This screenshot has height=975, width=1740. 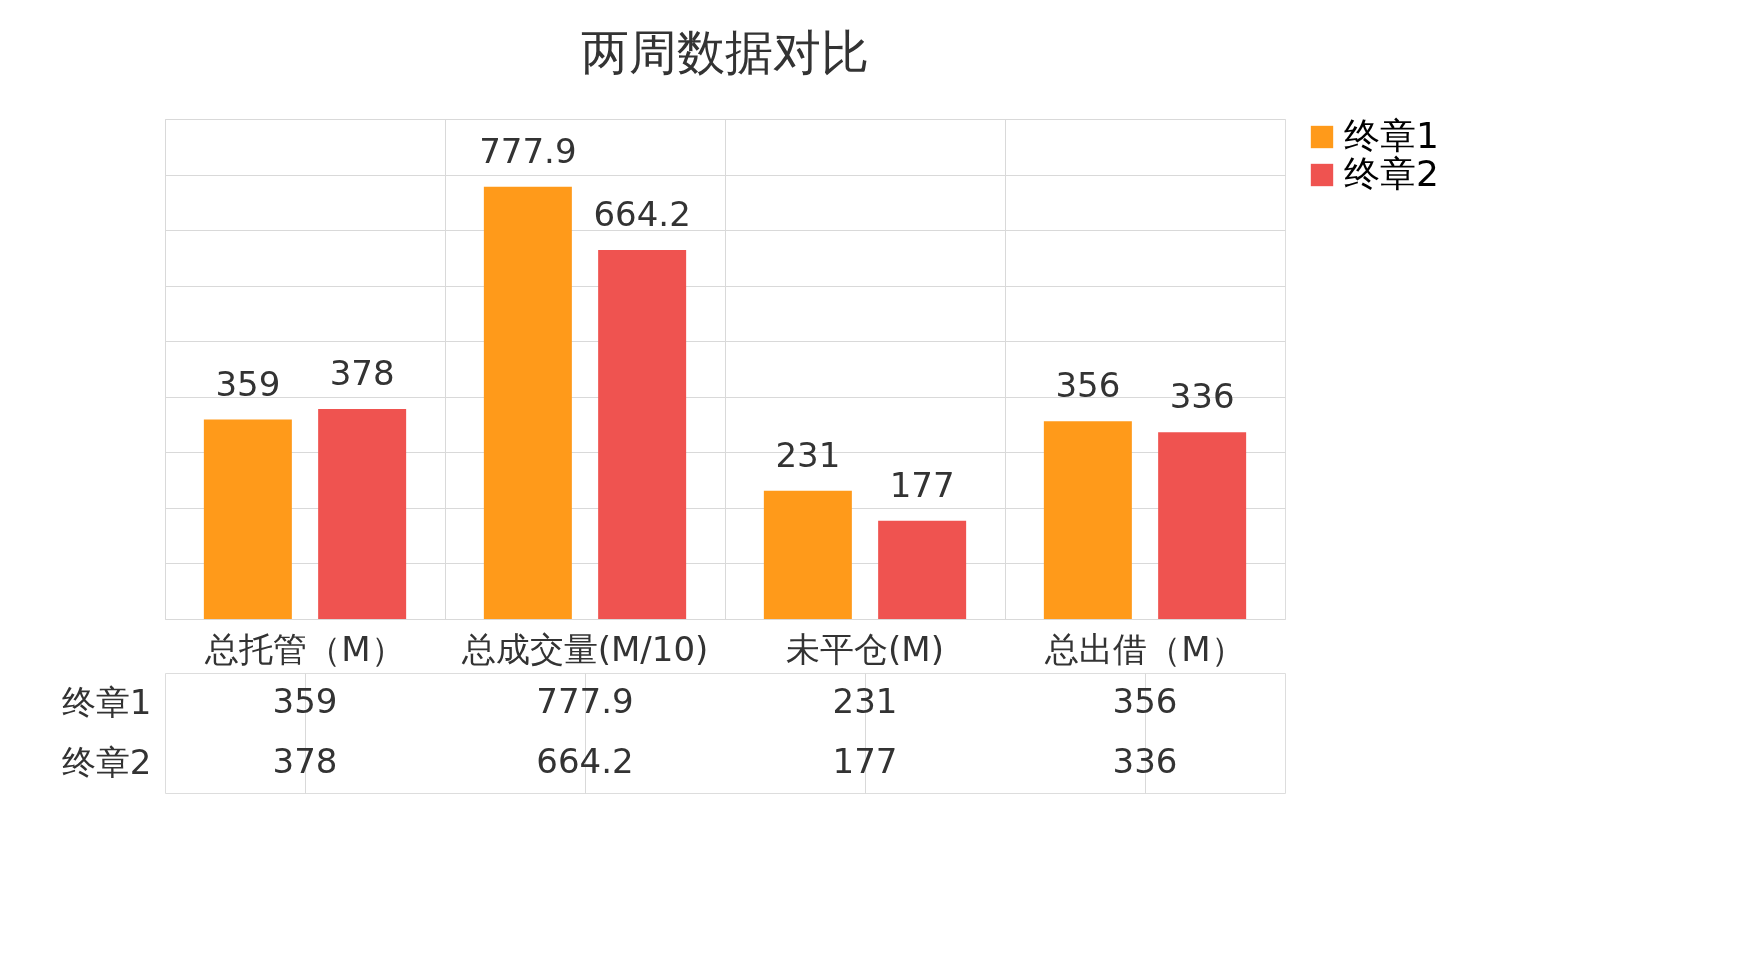 What do you see at coordinates (305, 701) in the screenshot?
I see `data-label: 359` at bounding box center [305, 701].